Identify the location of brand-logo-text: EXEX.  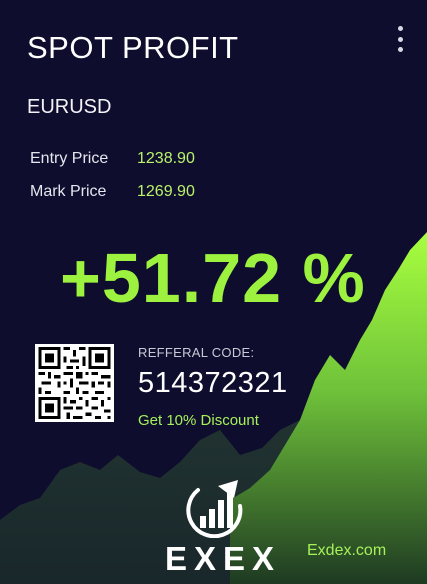
(223, 558).